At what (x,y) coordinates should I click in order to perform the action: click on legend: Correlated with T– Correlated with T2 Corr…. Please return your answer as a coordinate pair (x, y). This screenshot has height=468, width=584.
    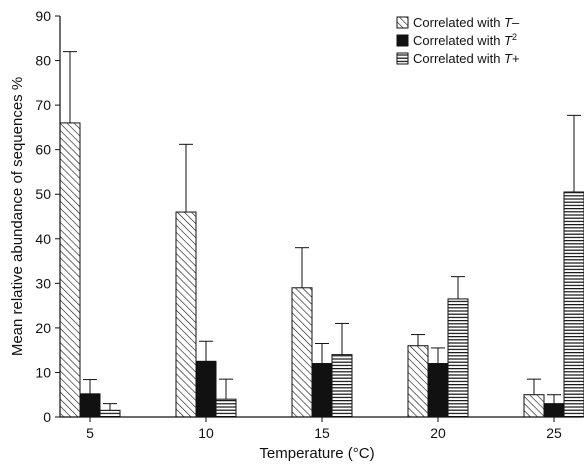
    Looking at the image, I should click on (458, 40).